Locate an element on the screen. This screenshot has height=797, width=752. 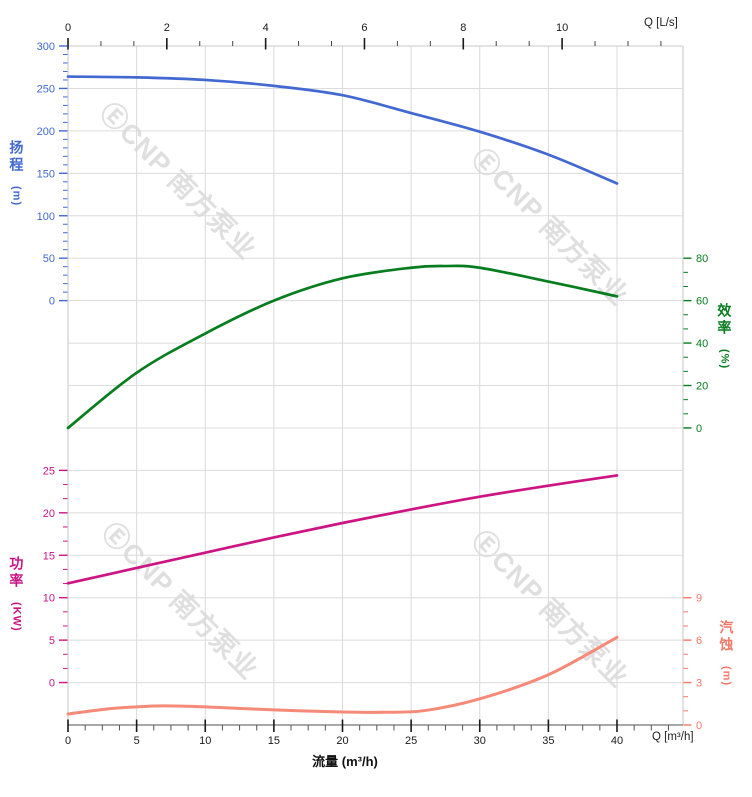
head-tick-label: 300 is located at coordinates (46, 47).